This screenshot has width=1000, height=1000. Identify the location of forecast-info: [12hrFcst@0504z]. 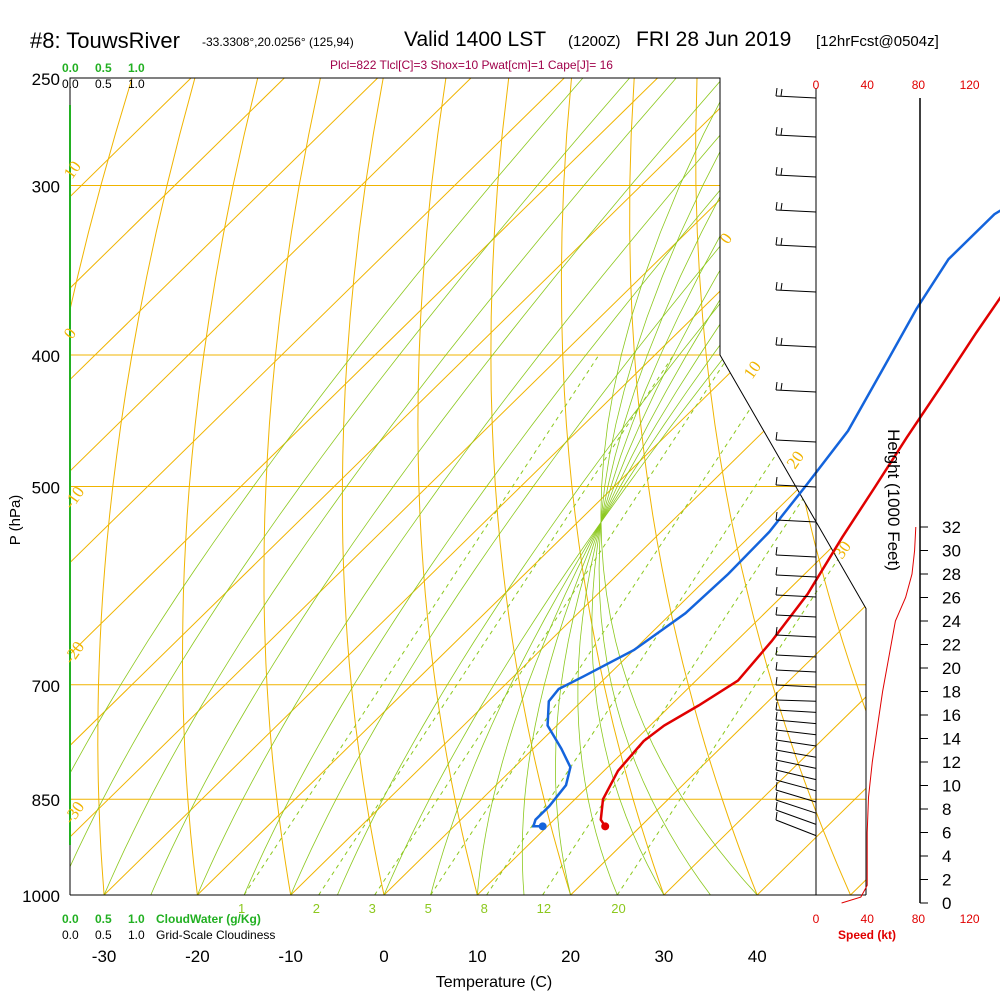
(877, 41).